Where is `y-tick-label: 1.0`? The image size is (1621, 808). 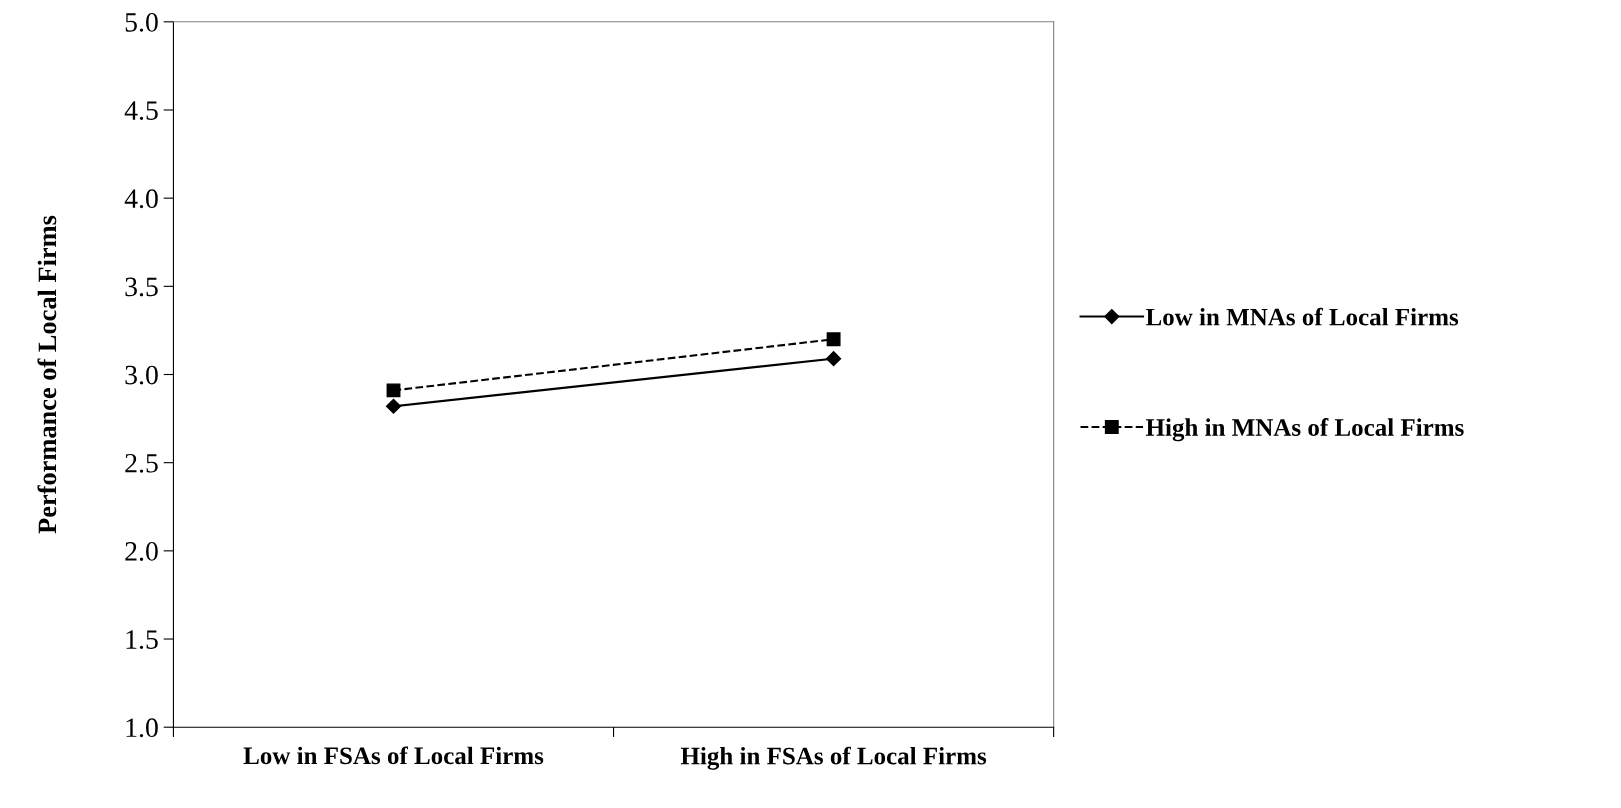 y-tick-label: 1.0 is located at coordinates (142, 728).